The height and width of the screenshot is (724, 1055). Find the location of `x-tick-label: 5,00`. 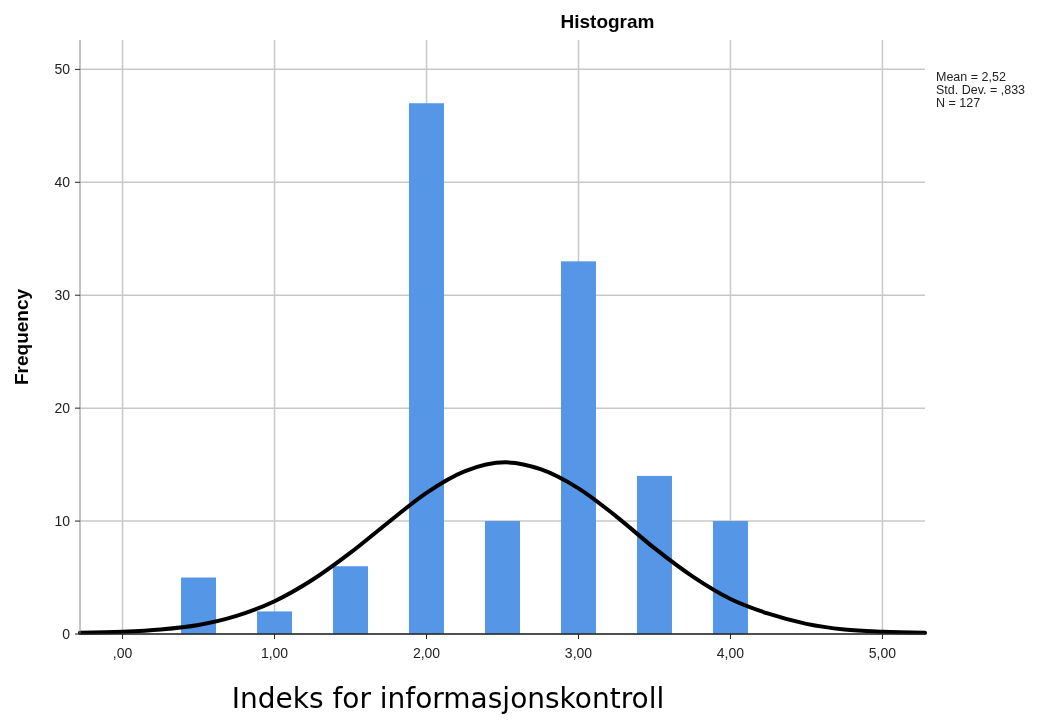

x-tick-label: 5,00 is located at coordinates (882, 653).